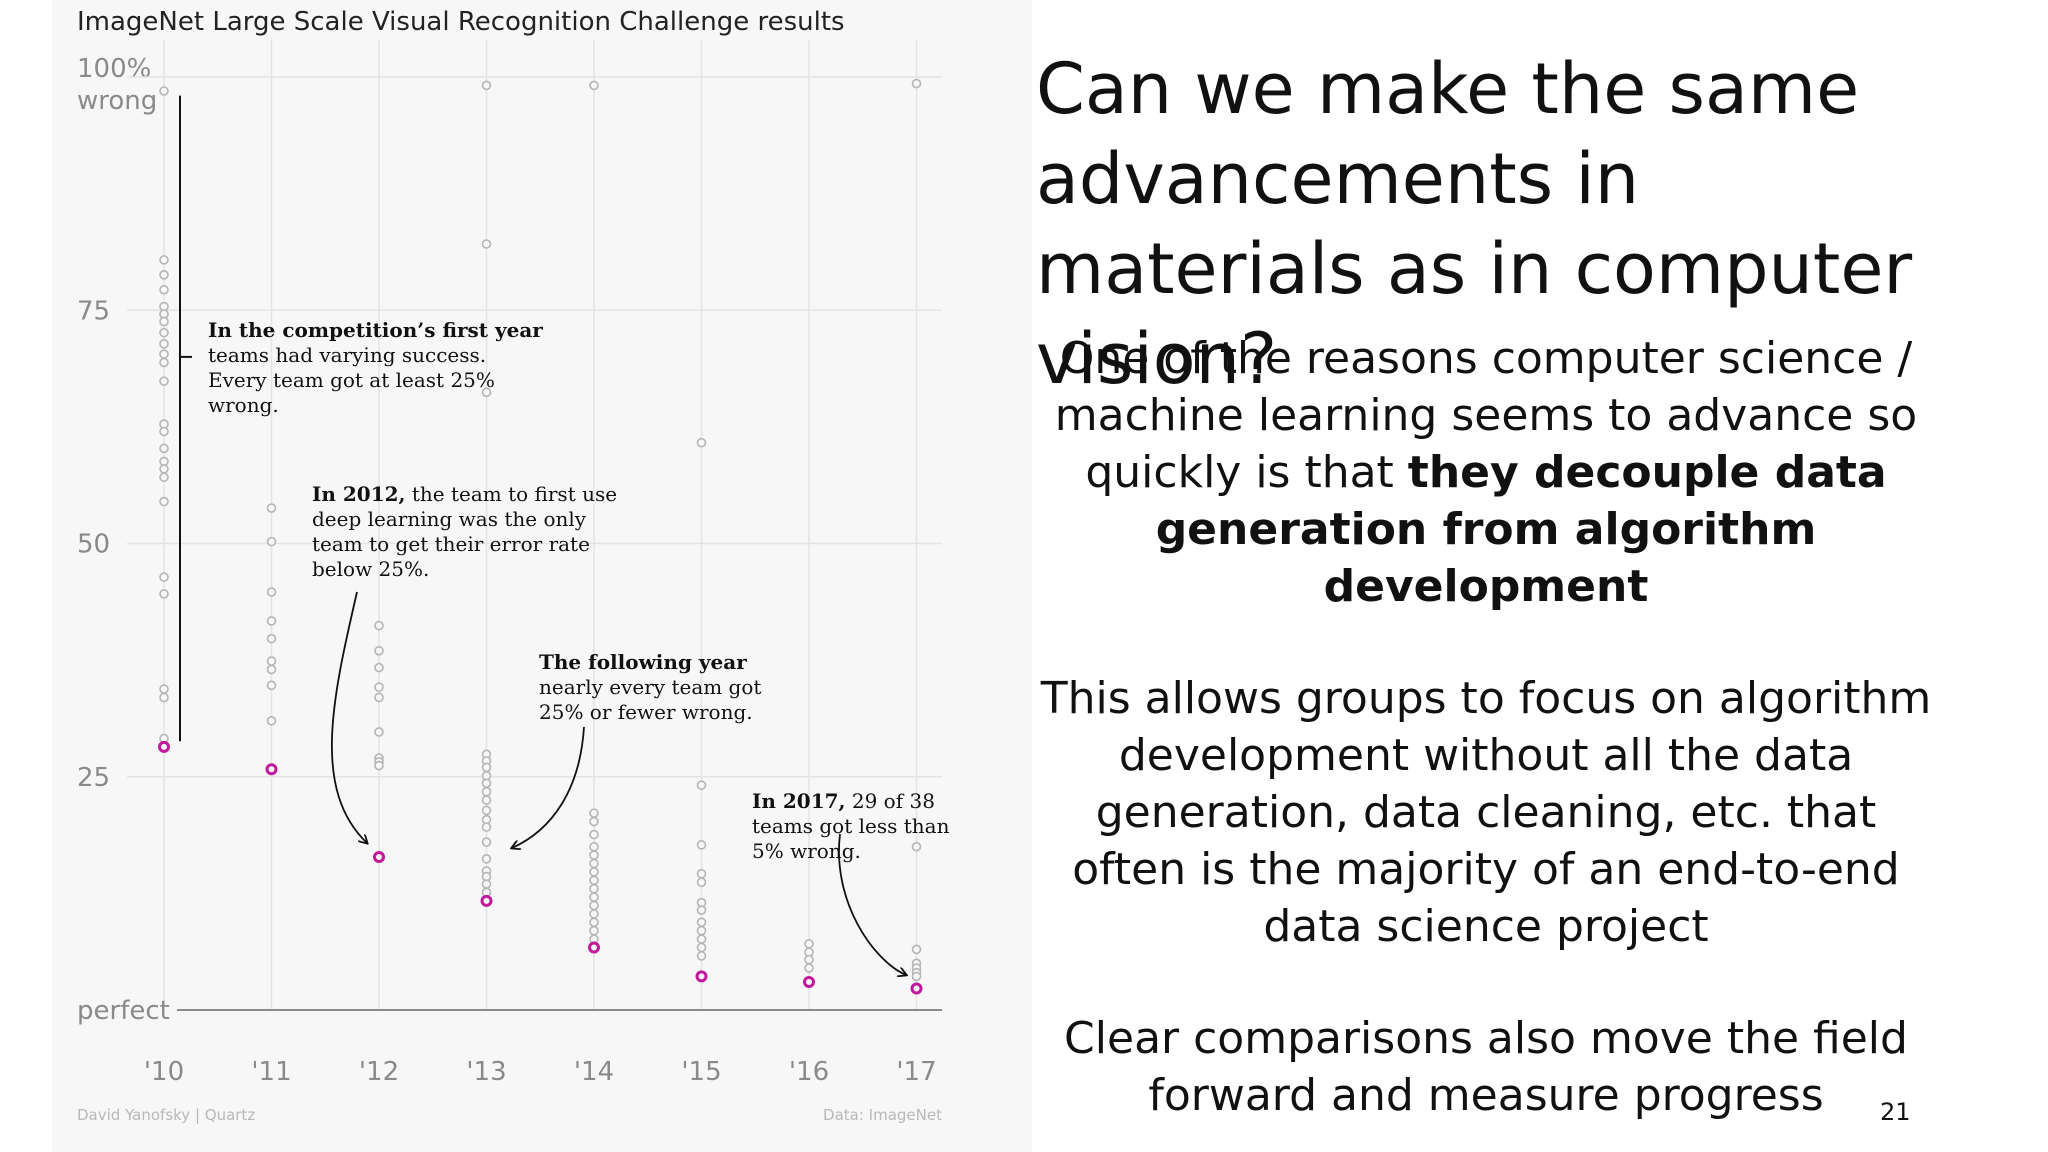 This screenshot has width=2048, height=1152. What do you see at coordinates (594, 1072) in the screenshot?
I see `x-tick-label: '14` at bounding box center [594, 1072].